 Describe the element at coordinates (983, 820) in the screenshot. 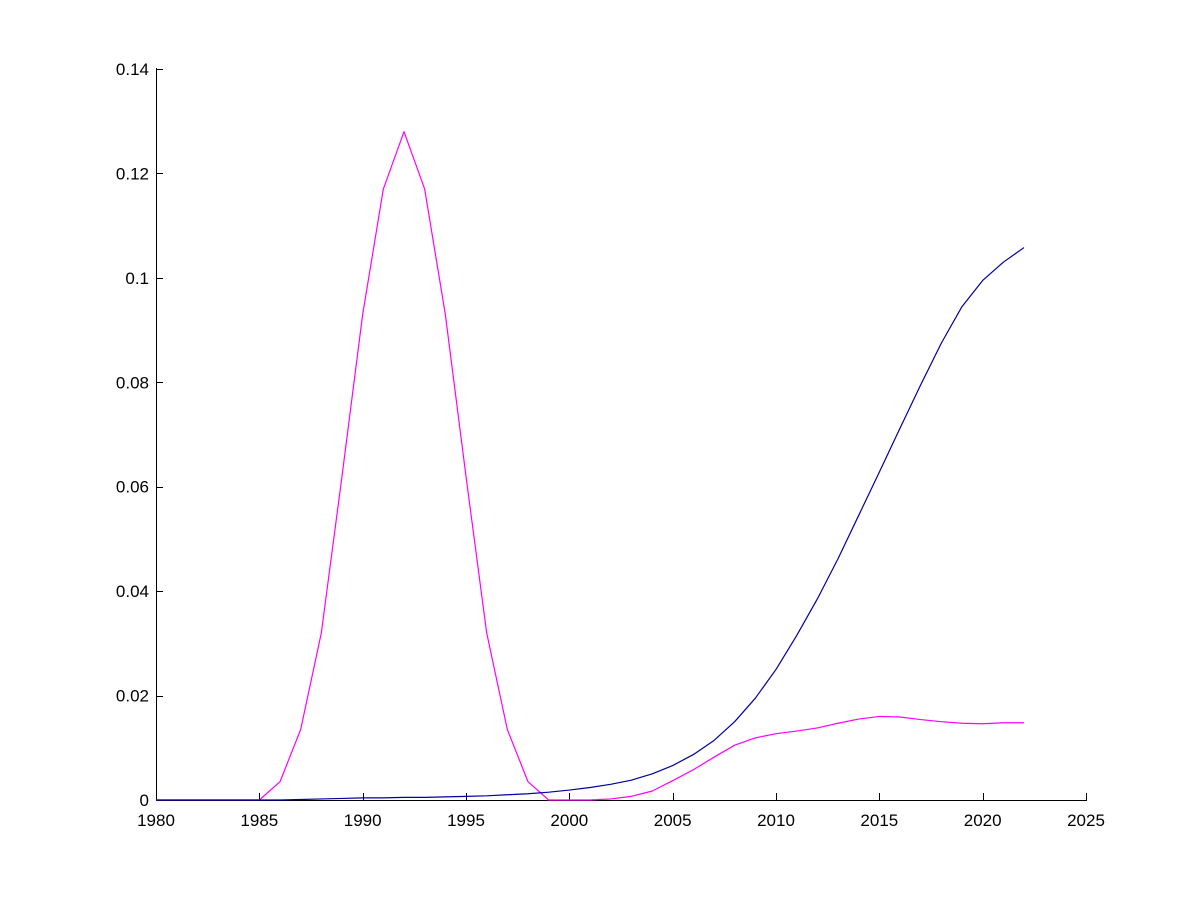

I see `x-tick-label: 2020` at that location.